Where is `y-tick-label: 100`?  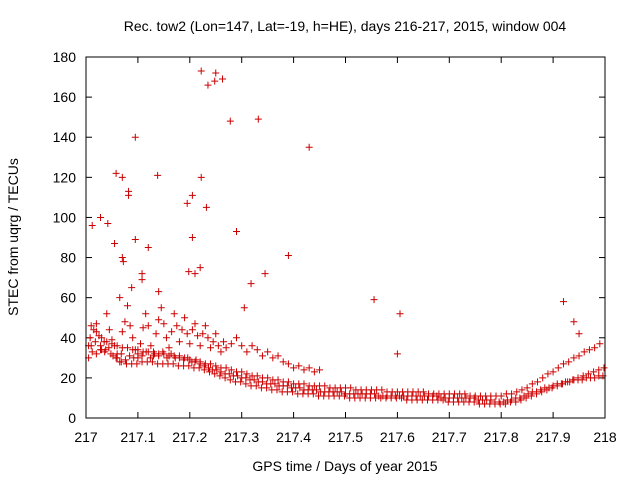 y-tick-label: 100 is located at coordinates (65, 217).